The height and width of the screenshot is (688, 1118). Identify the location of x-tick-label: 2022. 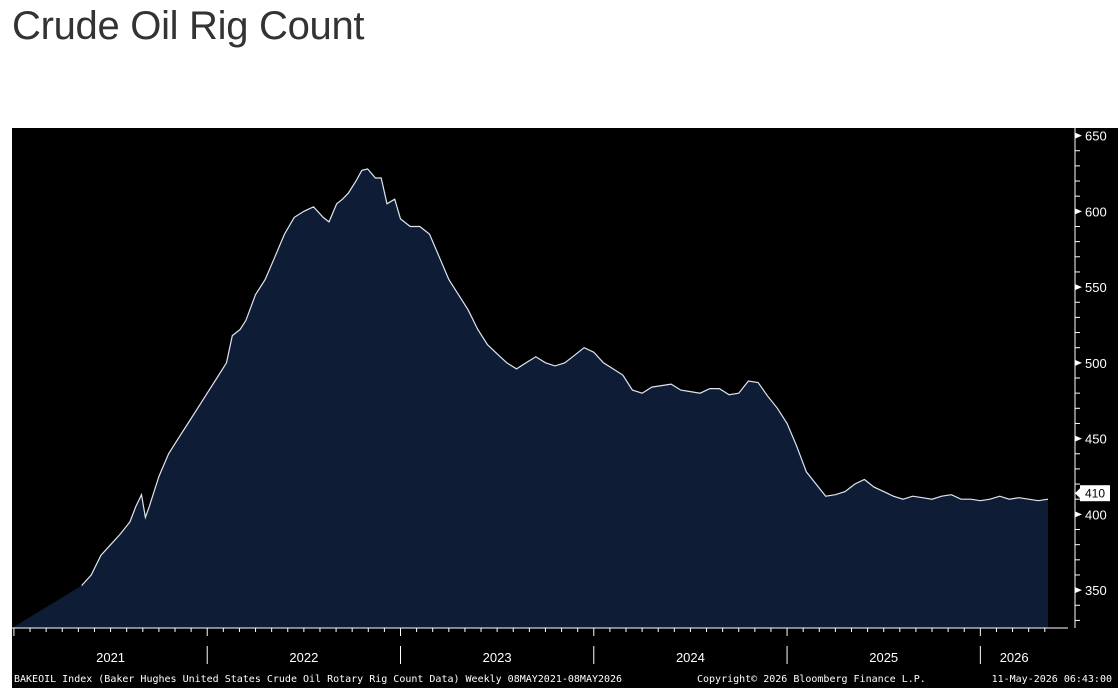
(303, 657).